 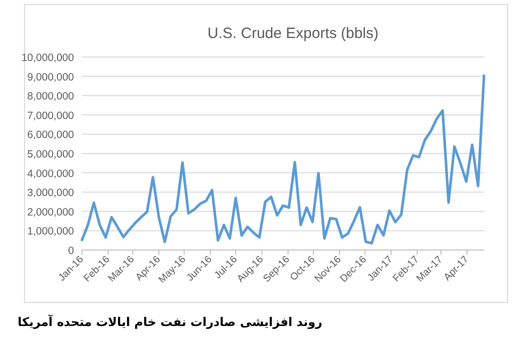 I want to click on chart-title: U.S. Crude Exports (bbls), so click(x=293, y=33).